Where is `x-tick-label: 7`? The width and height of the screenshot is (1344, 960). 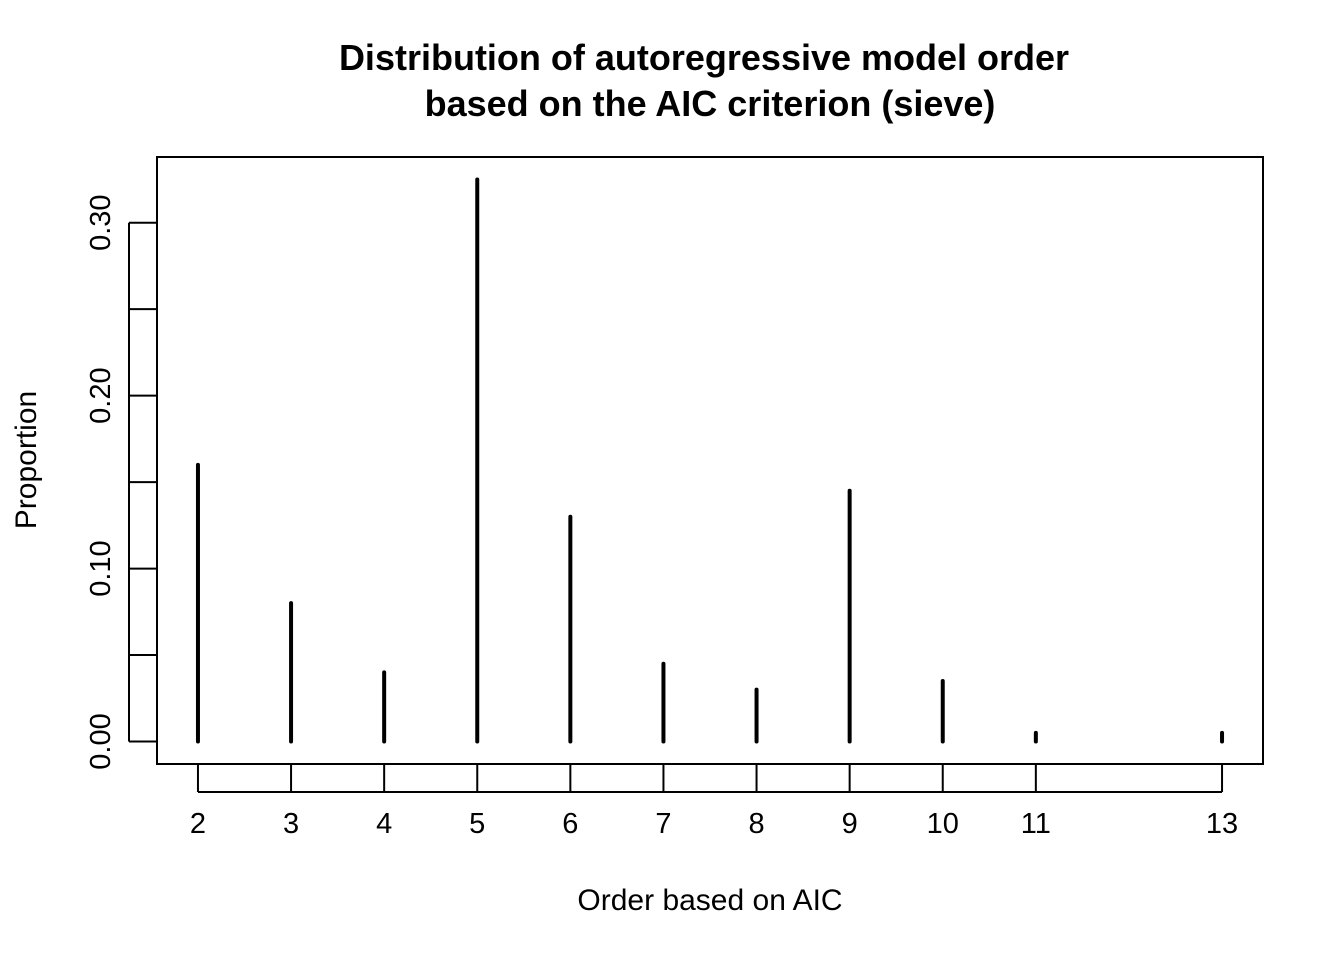
x-tick-label: 7 is located at coordinates (663, 824).